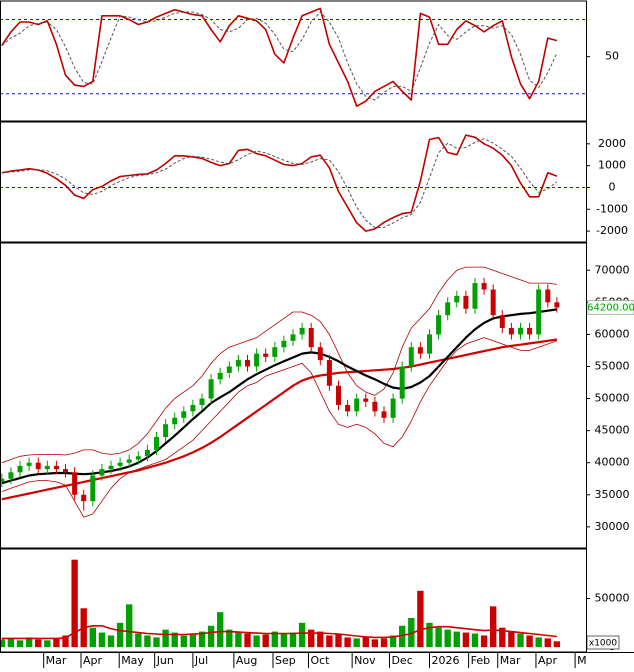 The height and width of the screenshot is (672, 634). I want to click on y-tick-label: 40000, so click(612, 462).